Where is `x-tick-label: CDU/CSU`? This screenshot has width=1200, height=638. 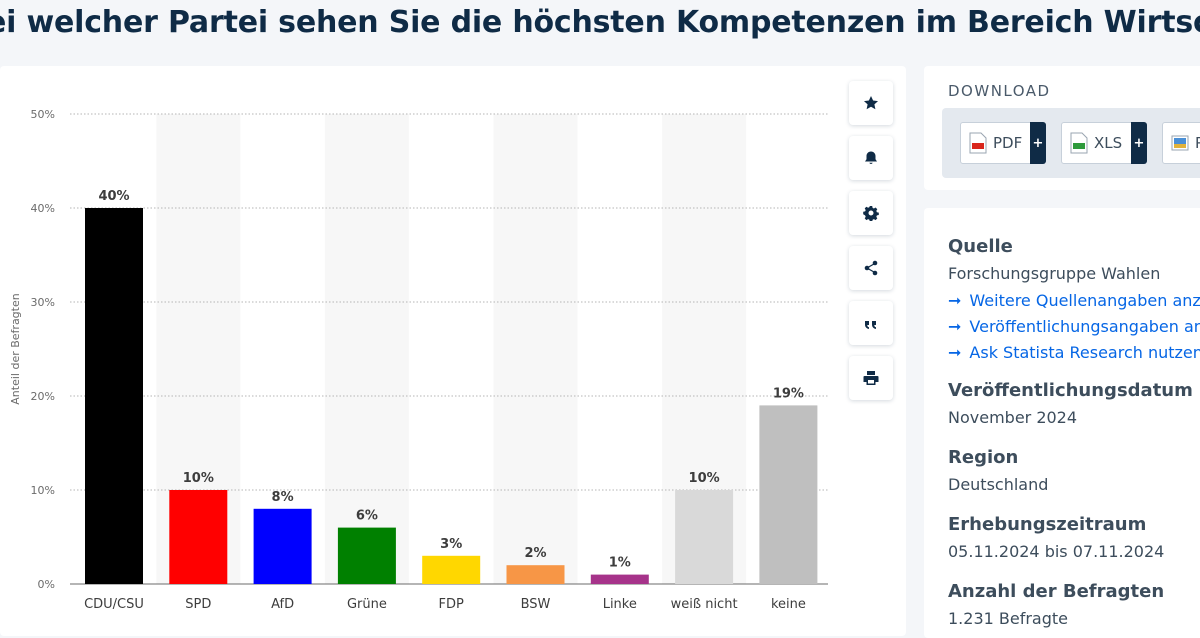
x-tick-label: CDU/CSU is located at coordinates (114, 604).